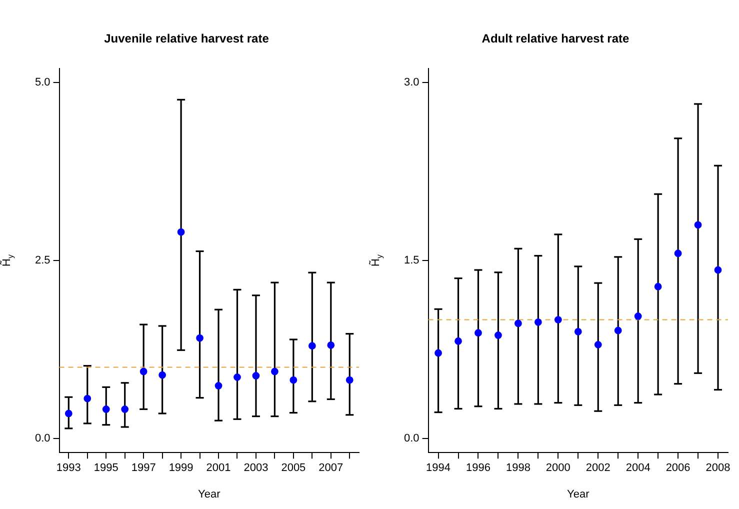  I want to click on x-tick-label: 2004, so click(638, 468).